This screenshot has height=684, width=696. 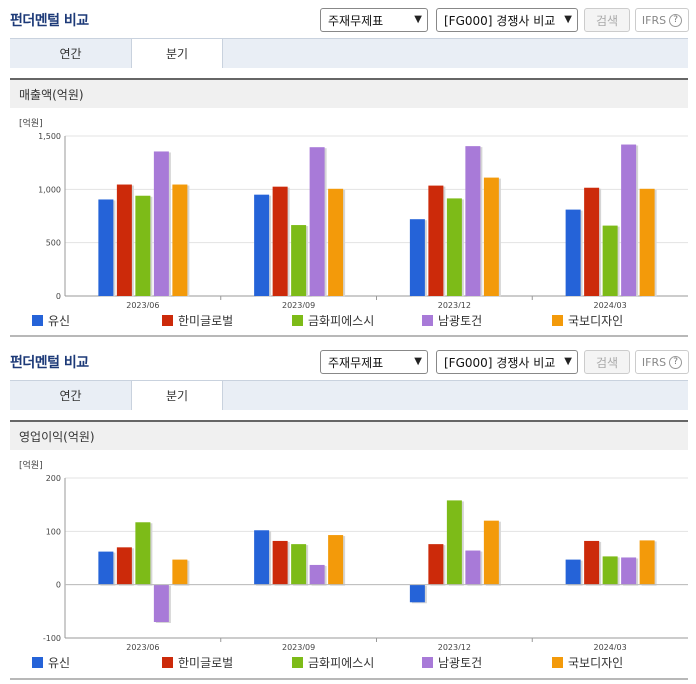 What do you see at coordinates (53, 531) in the screenshot?
I see `y-tick-label: 100` at bounding box center [53, 531].